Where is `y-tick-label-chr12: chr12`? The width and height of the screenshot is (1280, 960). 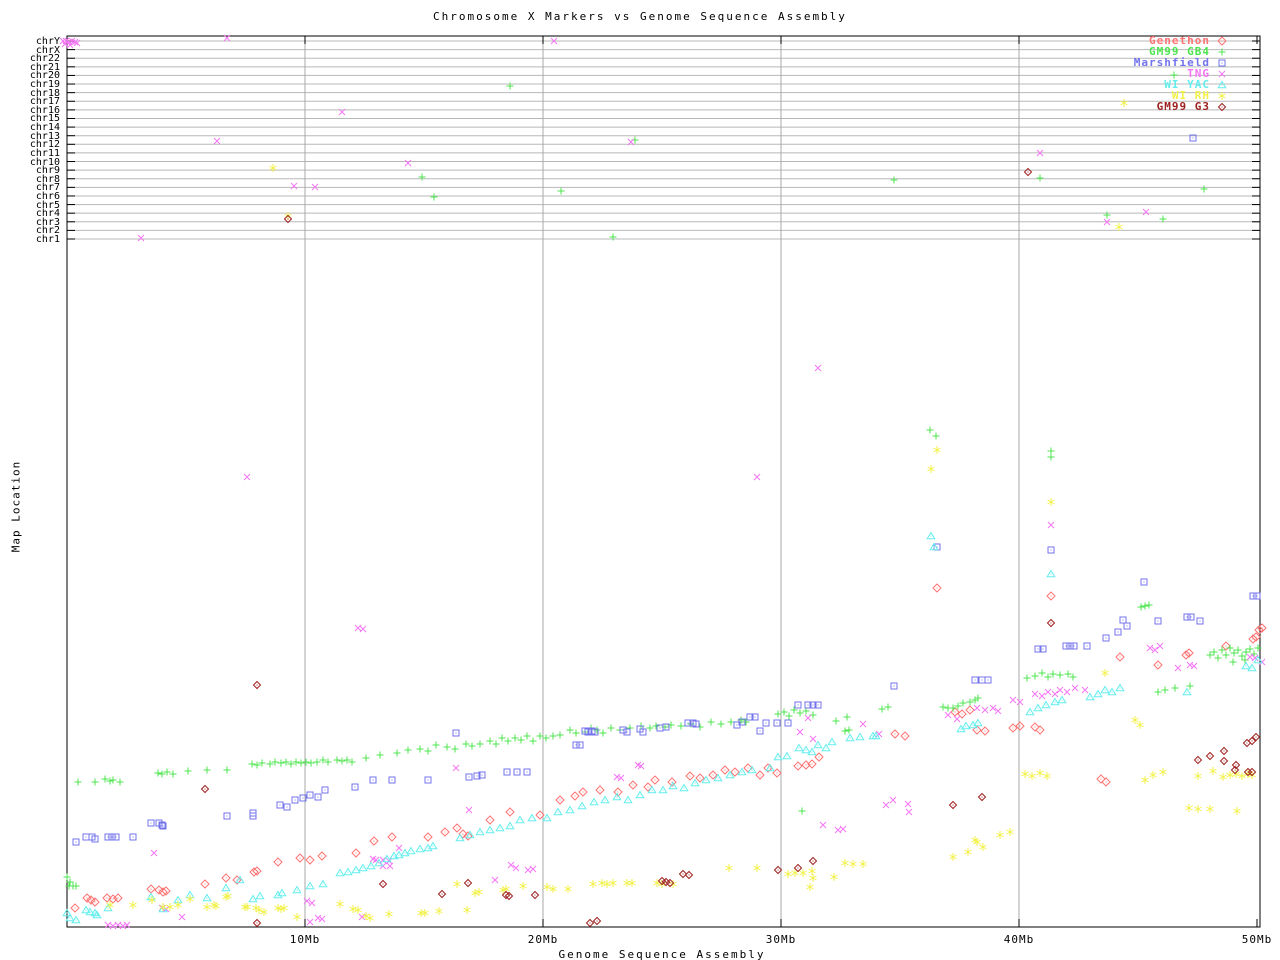 y-tick-label-chr12: chr12 is located at coordinates (44, 145).